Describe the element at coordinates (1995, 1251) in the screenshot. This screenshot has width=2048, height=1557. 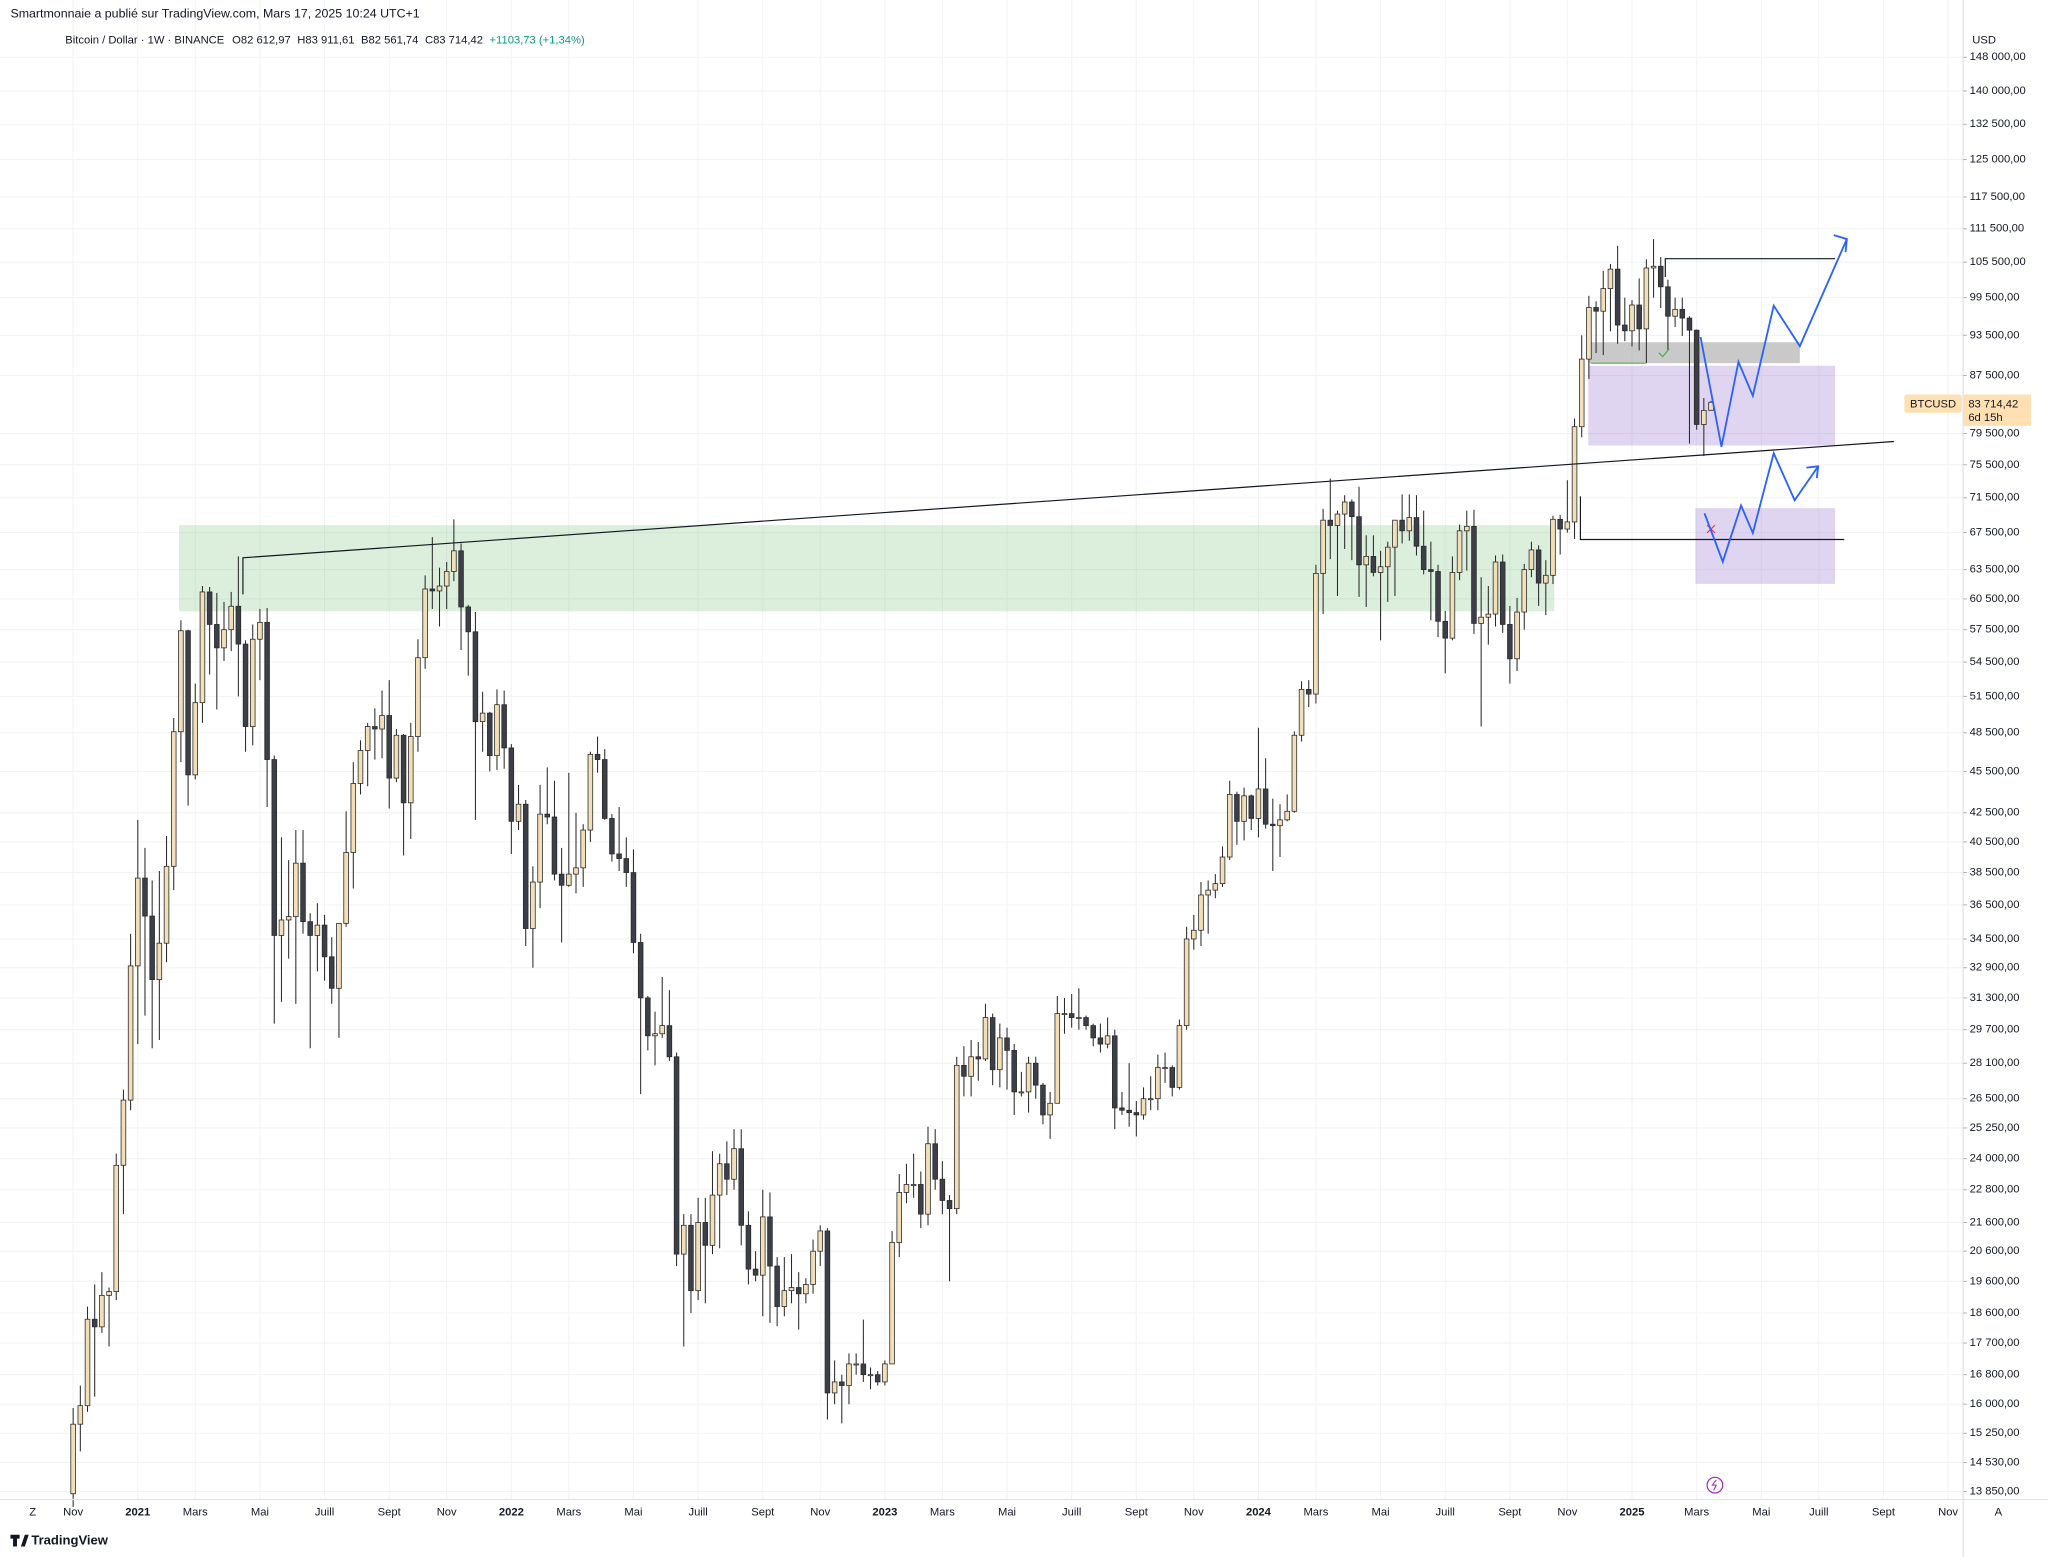
I see `y-tick-label: 20 600,00` at that location.